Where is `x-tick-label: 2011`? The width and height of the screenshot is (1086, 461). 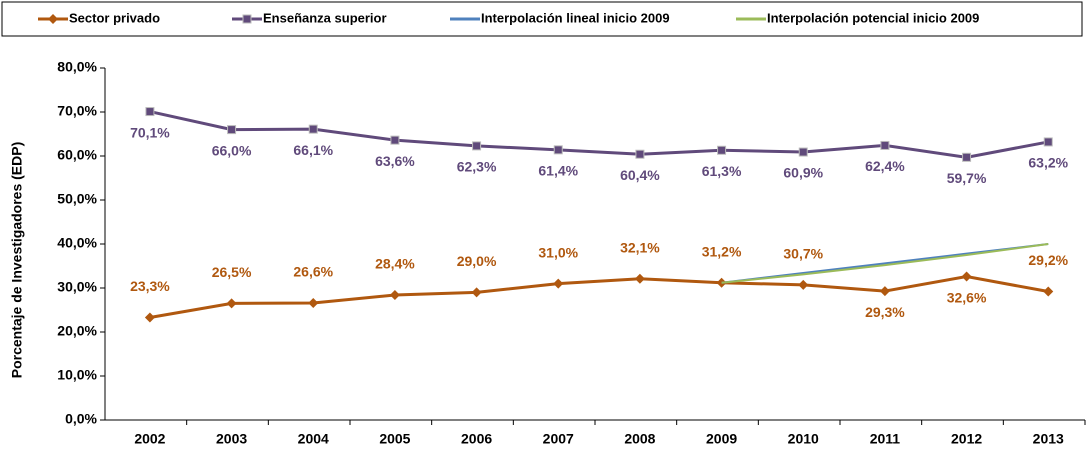
x-tick-label: 2011 is located at coordinates (885, 439).